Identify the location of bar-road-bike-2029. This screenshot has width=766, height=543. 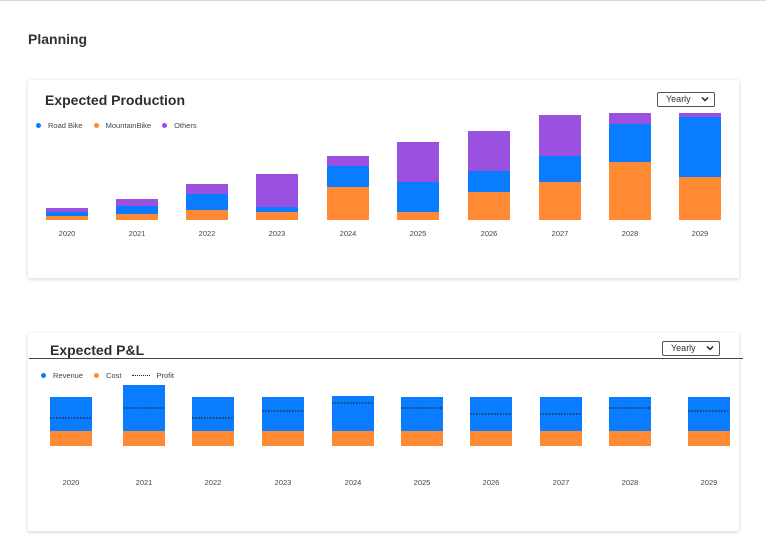
(700, 147).